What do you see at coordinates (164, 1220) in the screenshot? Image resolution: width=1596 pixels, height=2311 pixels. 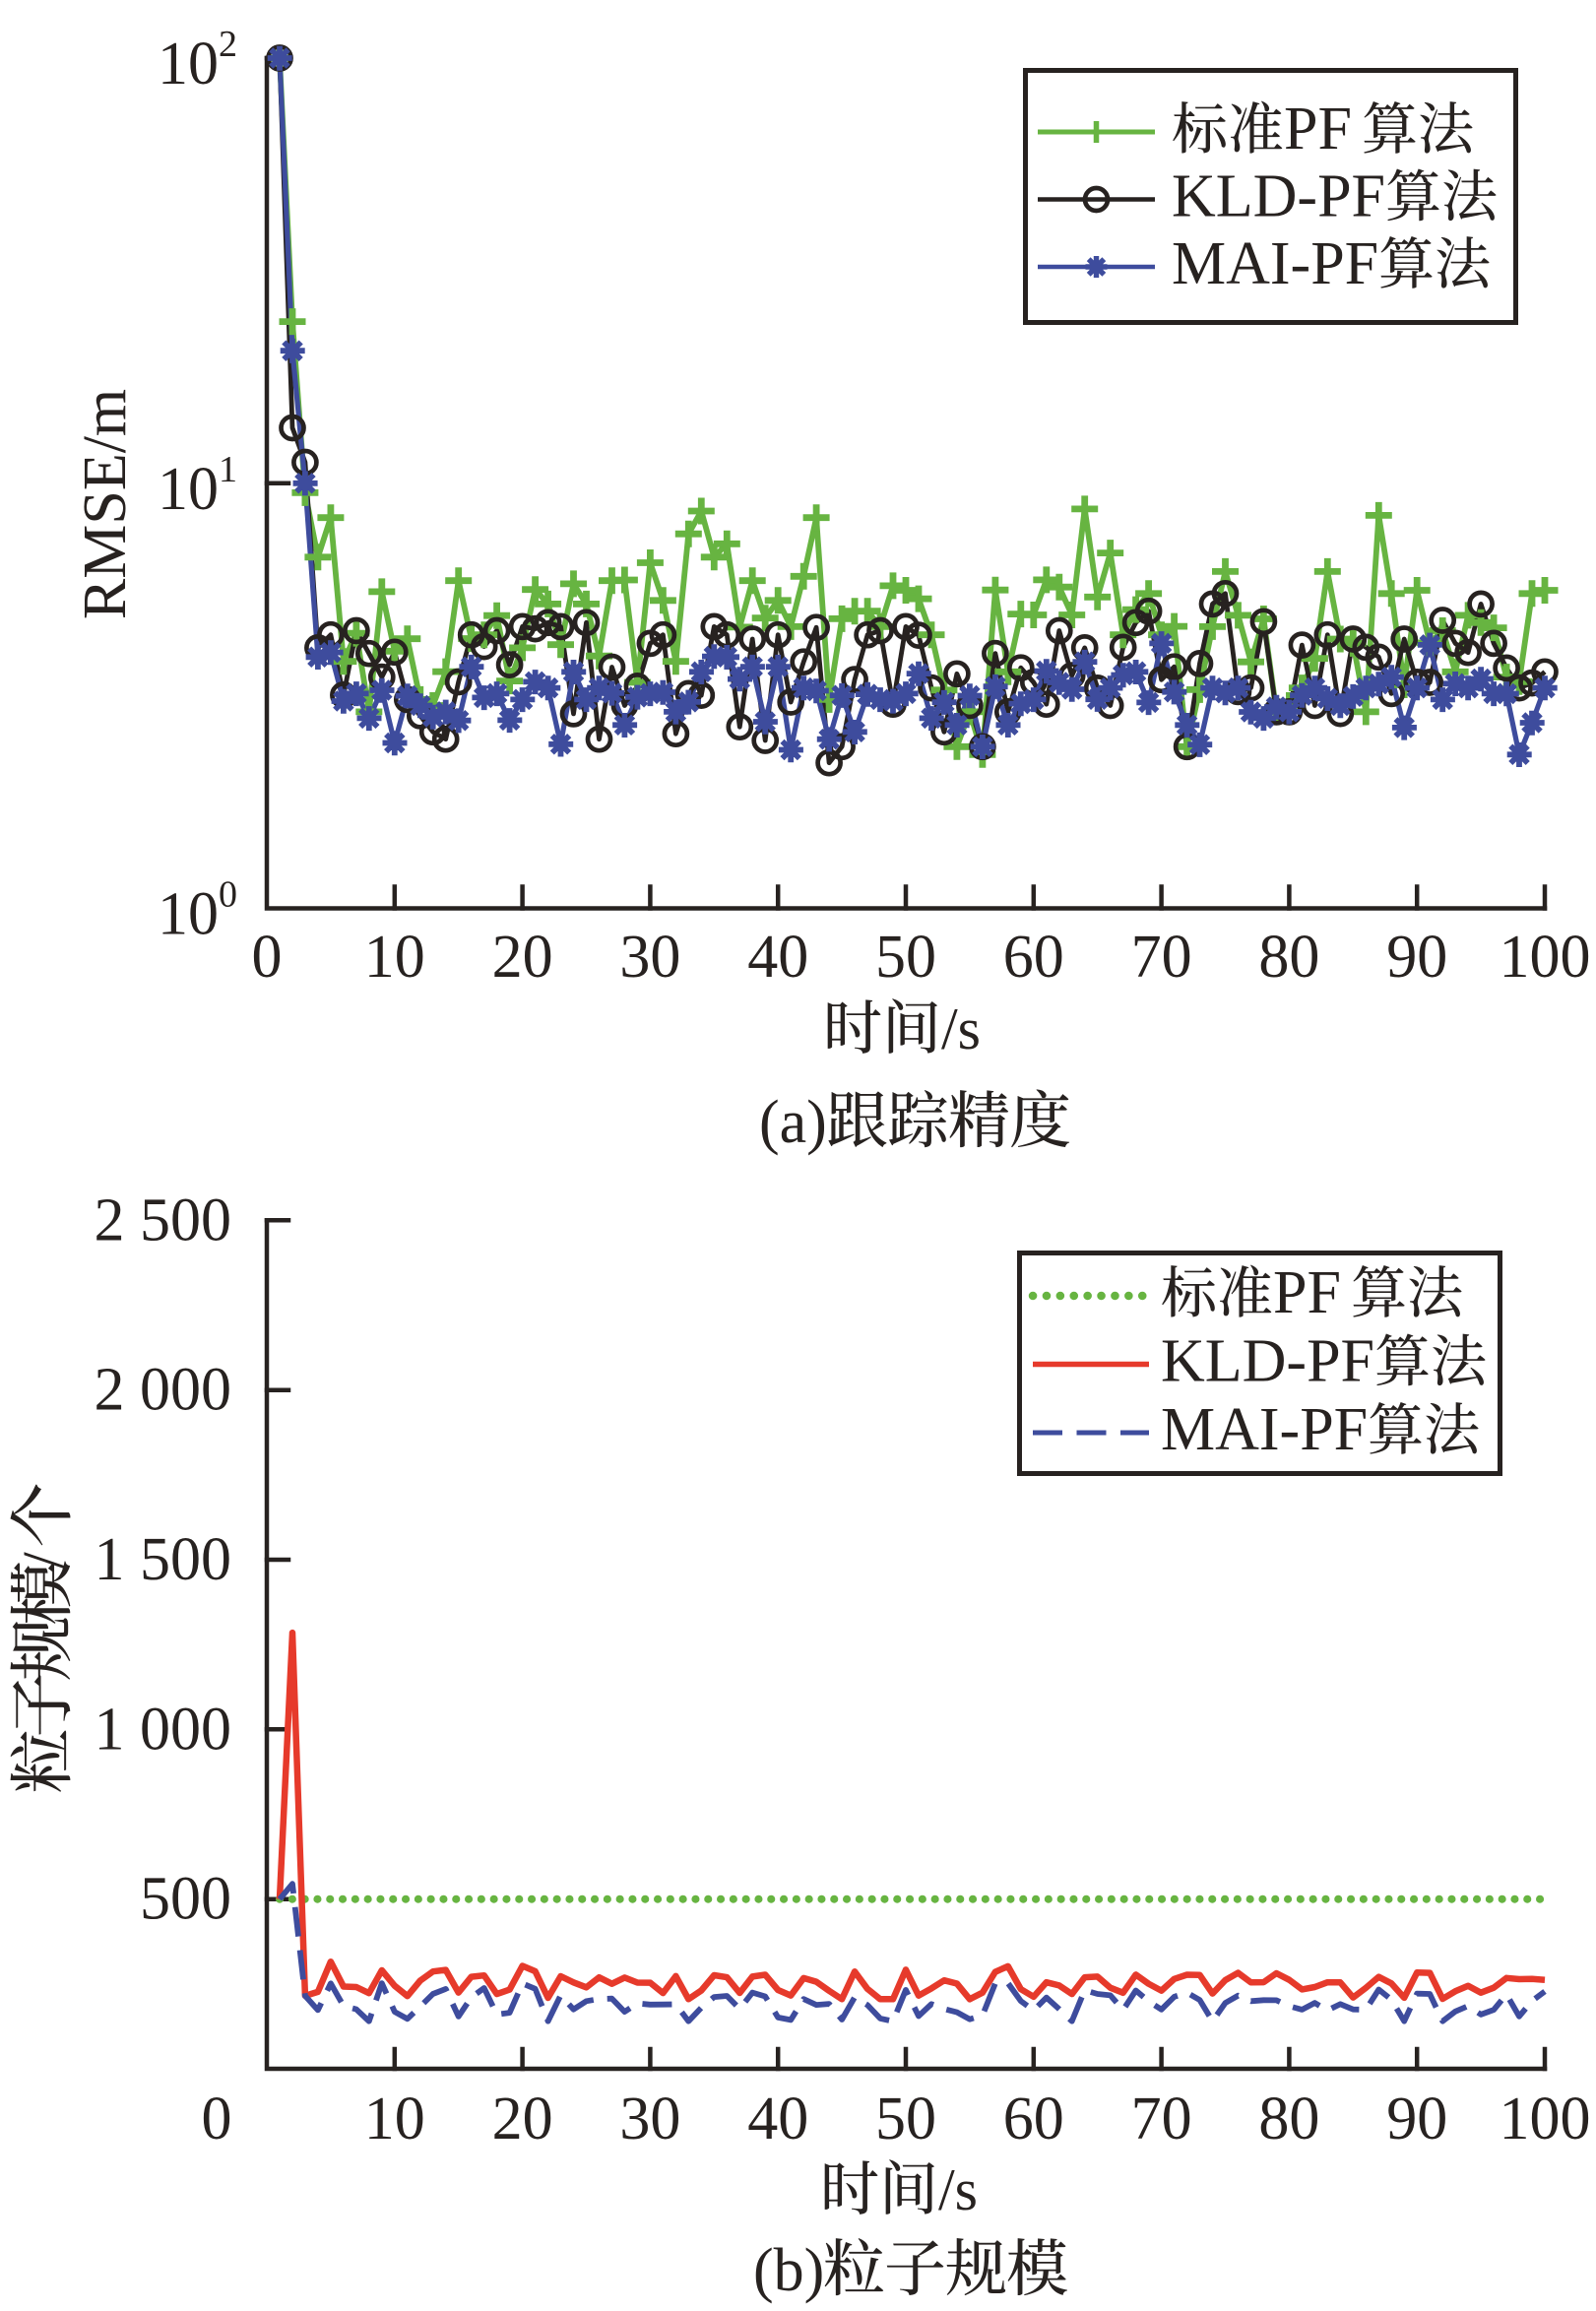 I see `svg-text: 2 500` at bounding box center [164, 1220].